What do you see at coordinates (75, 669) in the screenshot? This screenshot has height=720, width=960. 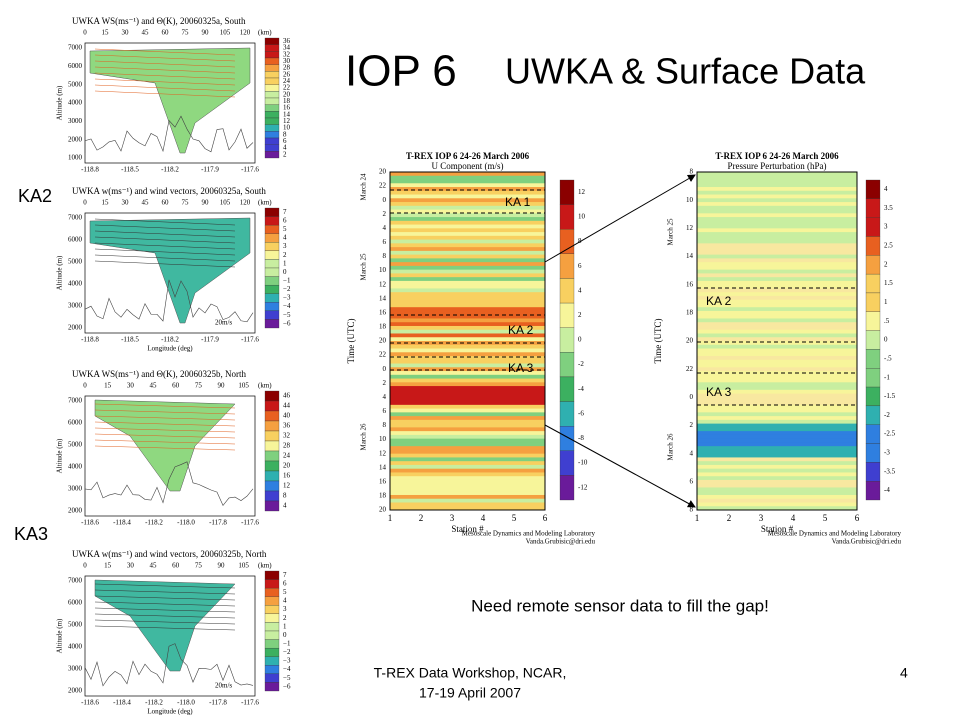 I see `y-tick: 3000` at bounding box center [75, 669].